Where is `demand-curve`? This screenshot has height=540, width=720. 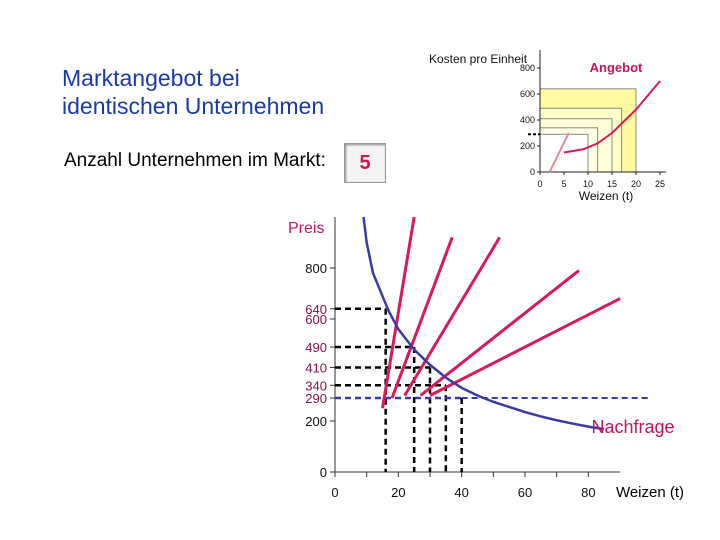
demand-curve is located at coordinates (483, 323).